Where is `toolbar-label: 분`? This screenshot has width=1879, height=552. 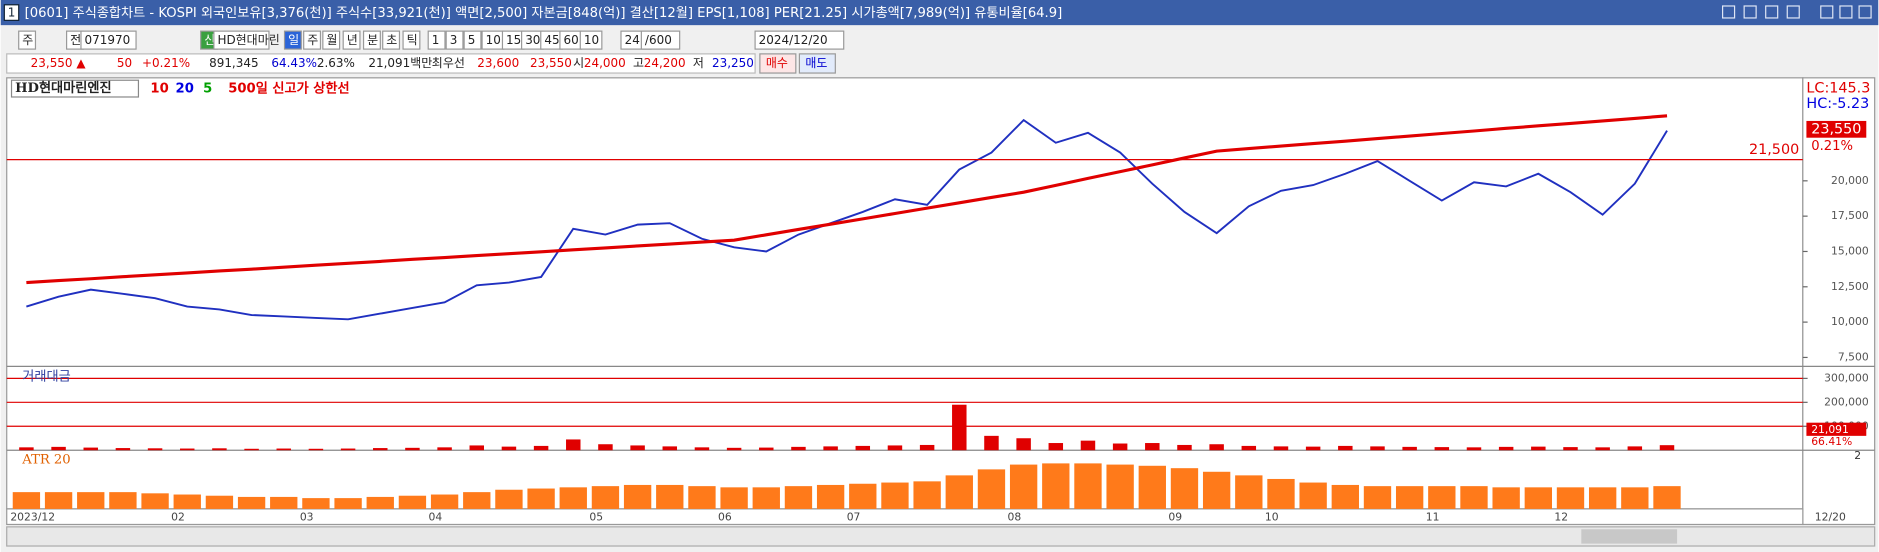 toolbar-label: 분 is located at coordinates (372, 40).